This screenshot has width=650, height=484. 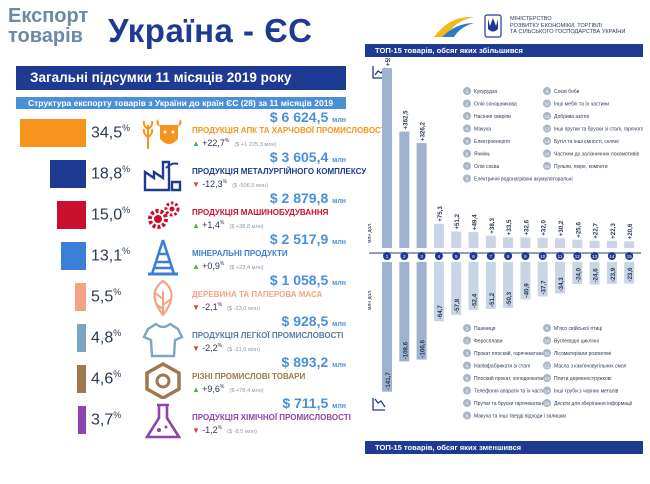 What do you see at coordinates (586, 142) in the screenshot?
I see `increase-legend-item: Бутіл та інші ємності, скляні` at bounding box center [586, 142].